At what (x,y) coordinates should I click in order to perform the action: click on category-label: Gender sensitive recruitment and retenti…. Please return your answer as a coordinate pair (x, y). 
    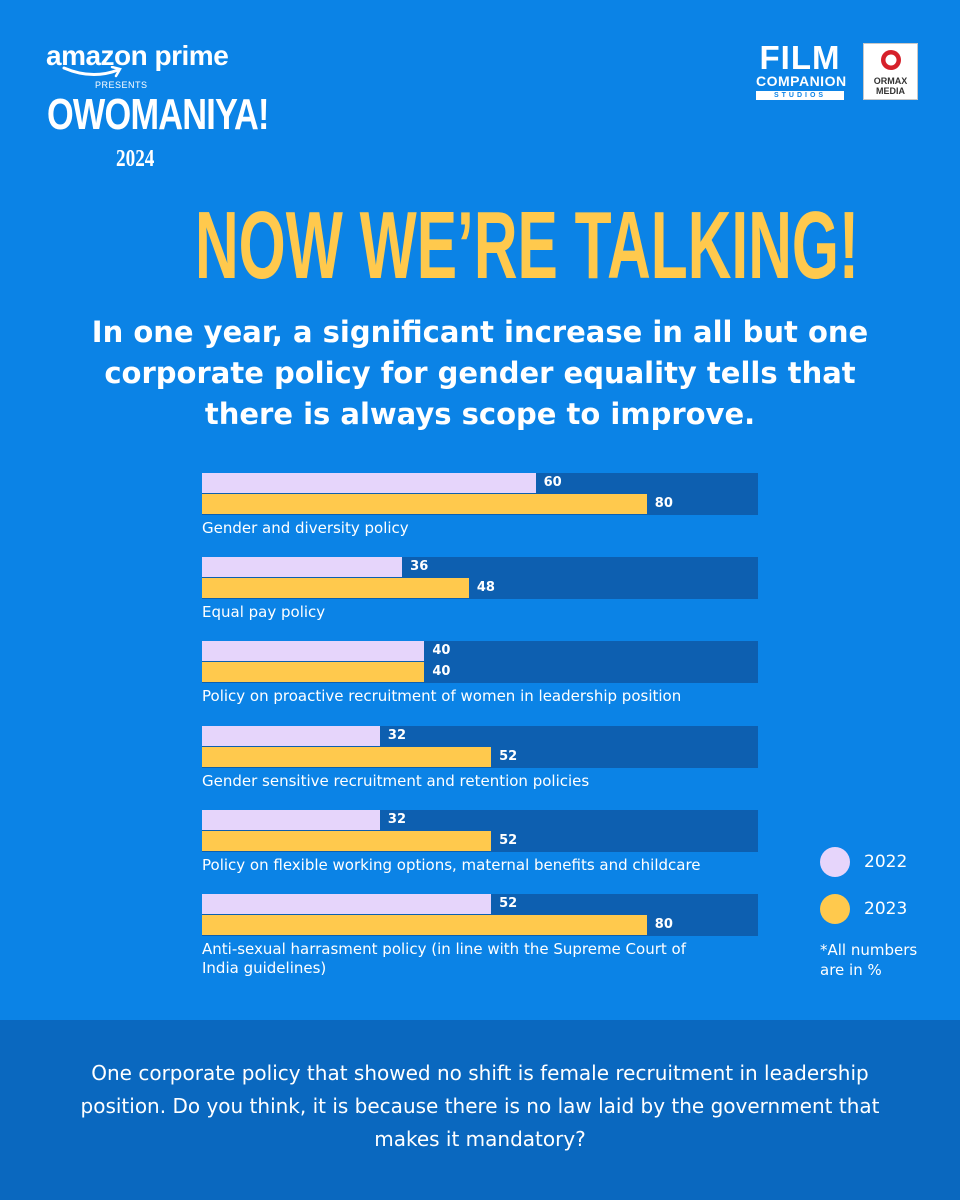
    Looking at the image, I should click on (396, 781).